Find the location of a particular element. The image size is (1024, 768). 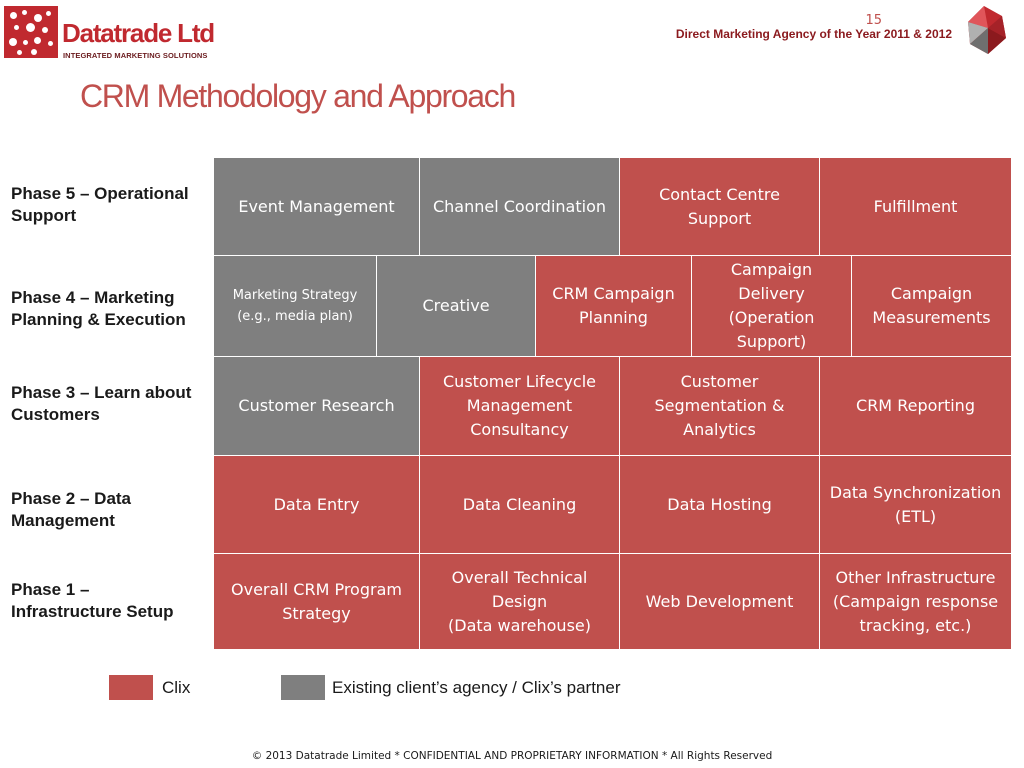

cell-crm-reporting: CRM Reporting is located at coordinates (916, 406).